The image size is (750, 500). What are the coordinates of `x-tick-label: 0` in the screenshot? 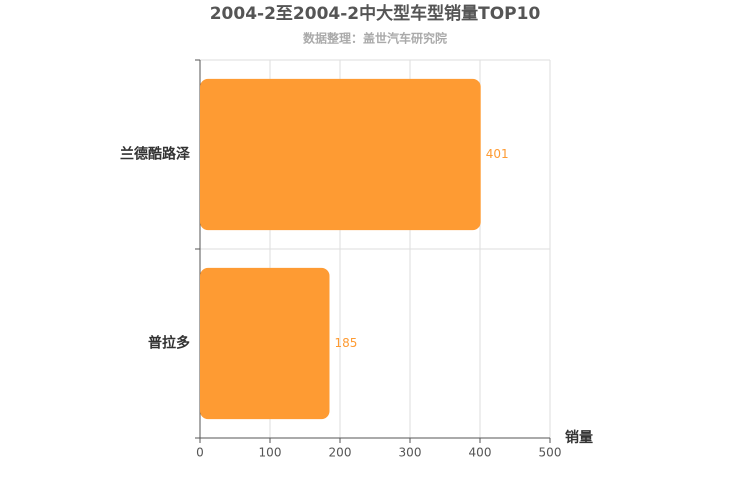 It's located at (200, 453).